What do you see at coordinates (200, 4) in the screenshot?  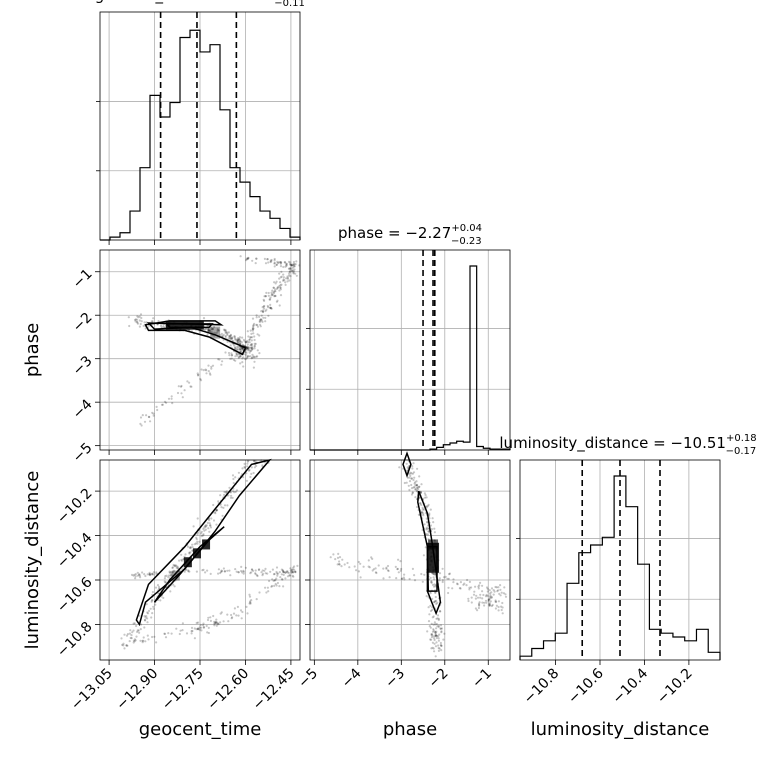 I see `panel-title-geocent_time: geocent_time = −12.76+0.12−0.11` at bounding box center [200, 4].